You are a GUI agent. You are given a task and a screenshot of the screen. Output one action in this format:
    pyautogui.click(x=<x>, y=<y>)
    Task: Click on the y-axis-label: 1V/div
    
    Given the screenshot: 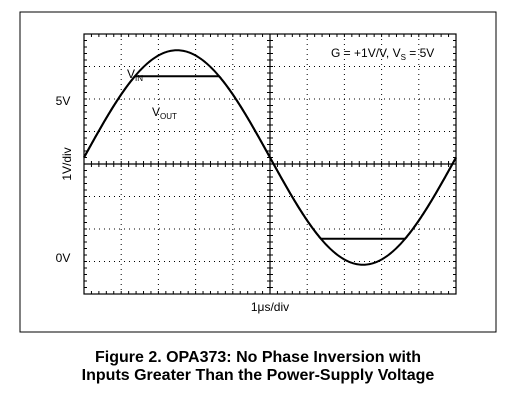 What is the action you would take?
    pyautogui.click(x=67, y=163)
    